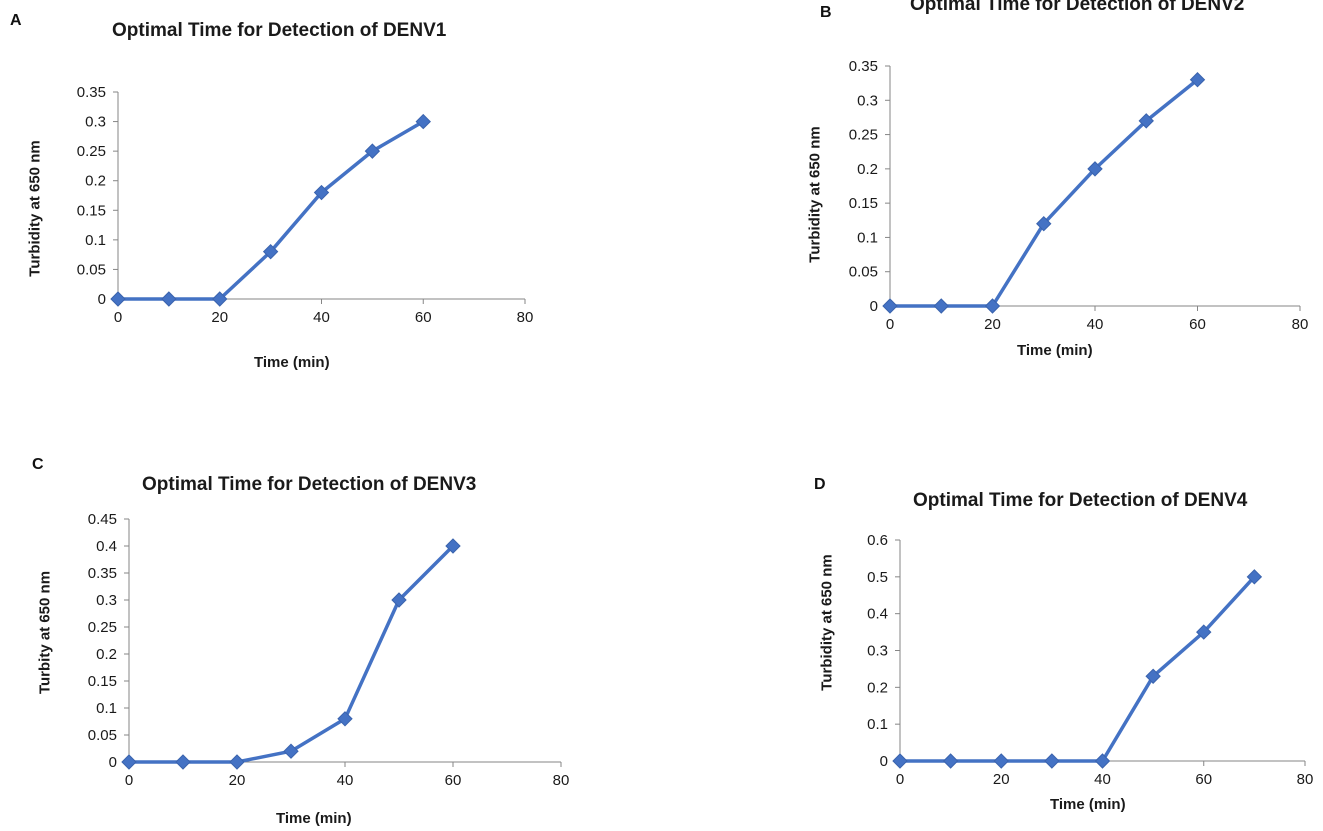 The image size is (1323, 831). I want to click on chart-title: Optimal Time for Detection of DENV2, so click(1077, 7).